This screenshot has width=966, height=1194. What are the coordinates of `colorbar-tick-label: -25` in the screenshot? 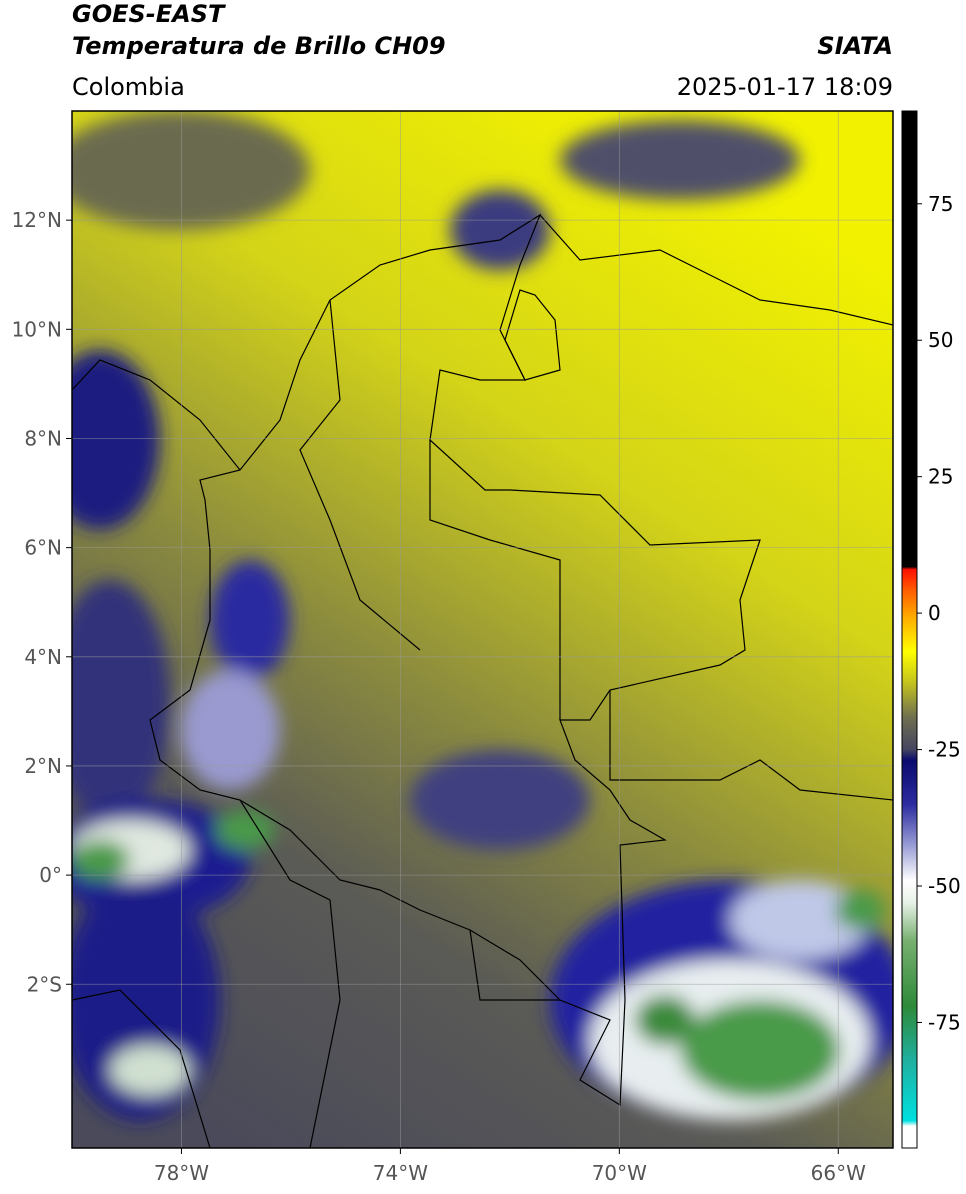 It's located at (944, 750).